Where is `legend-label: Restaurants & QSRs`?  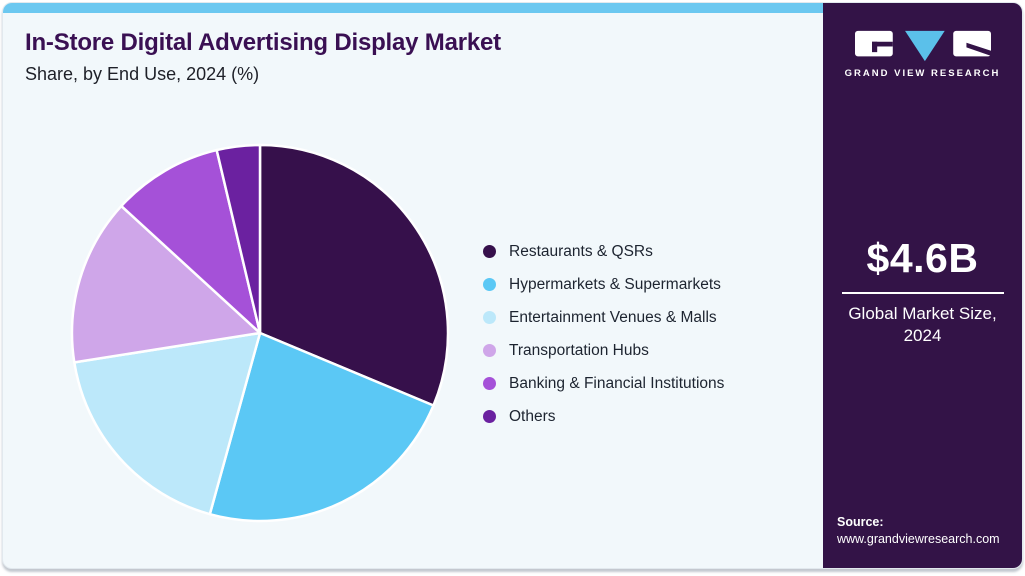 legend-label: Restaurants & QSRs is located at coordinates (581, 251).